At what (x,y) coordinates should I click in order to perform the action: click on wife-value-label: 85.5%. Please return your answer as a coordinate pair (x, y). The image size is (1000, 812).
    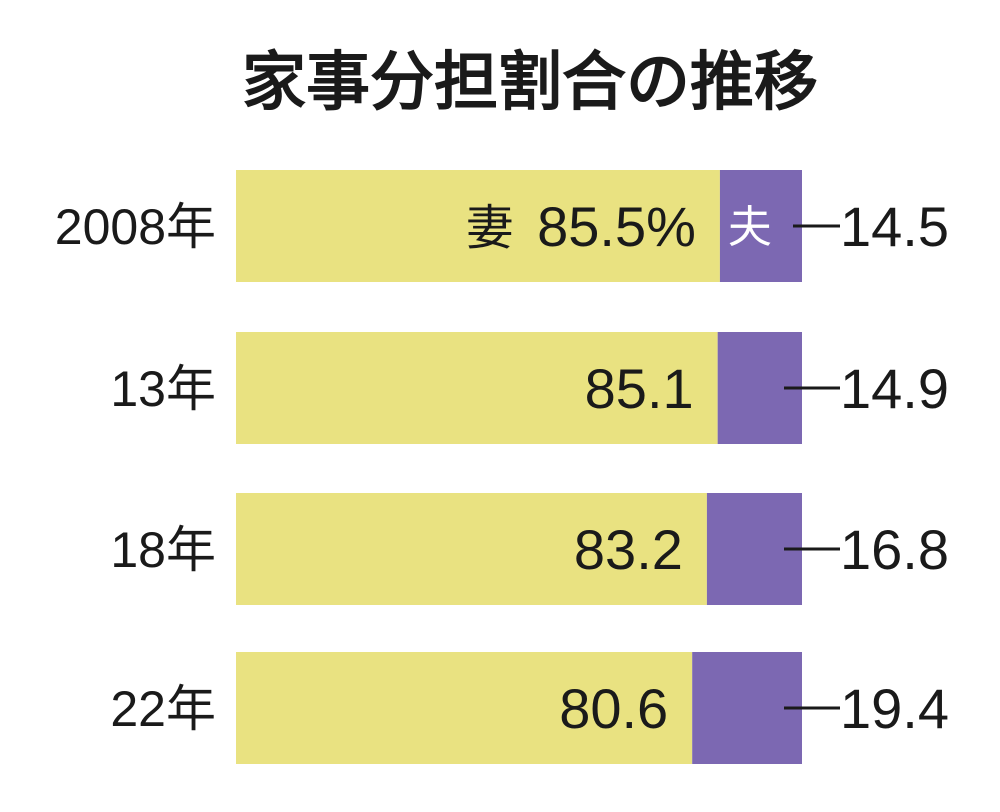
    Looking at the image, I should click on (616, 226).